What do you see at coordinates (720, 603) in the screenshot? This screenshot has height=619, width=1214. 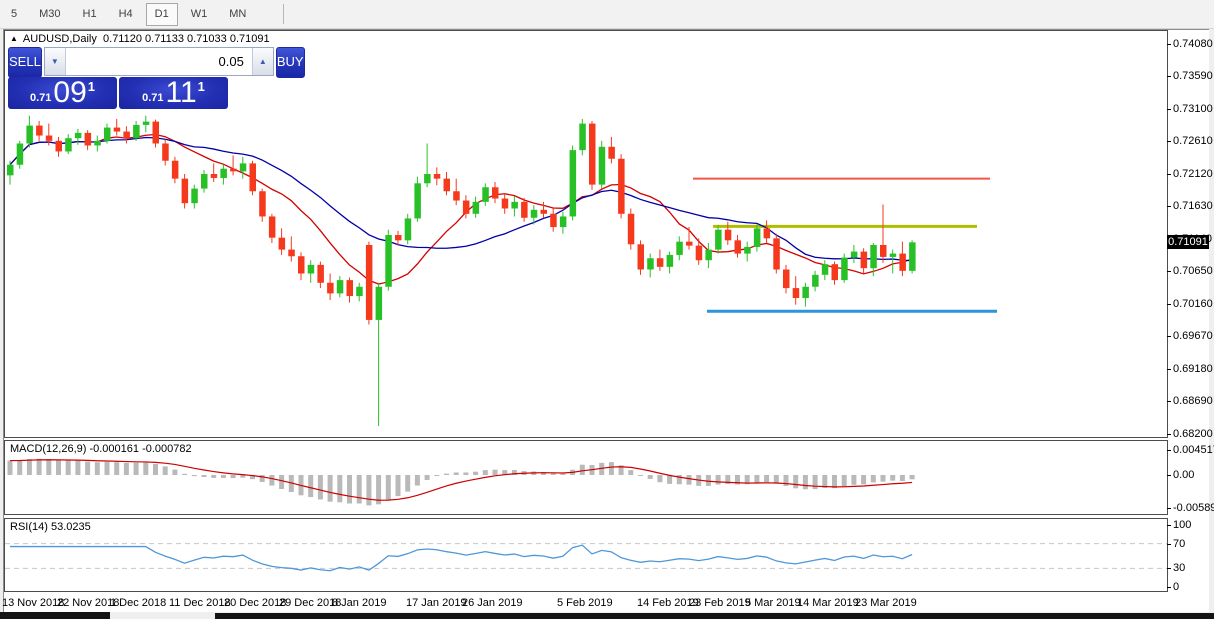 I see `date-axis-label: 23 Feb 2019` at bounding box center [720, 603].